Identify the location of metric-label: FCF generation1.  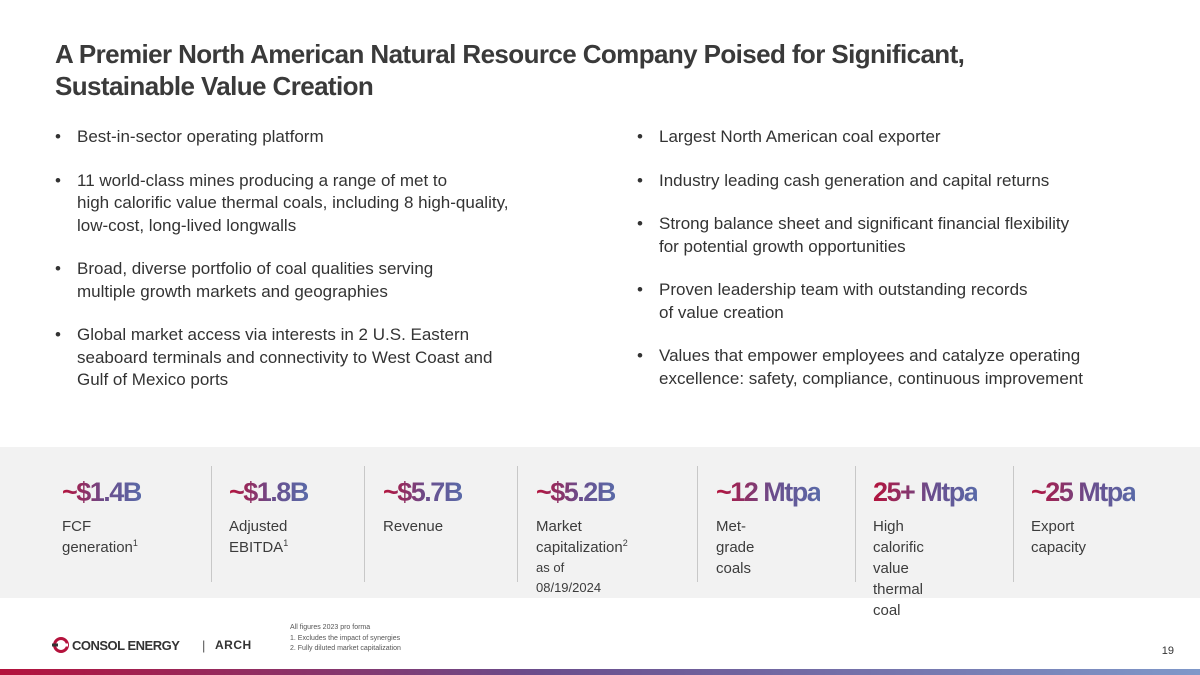
(100, 537).